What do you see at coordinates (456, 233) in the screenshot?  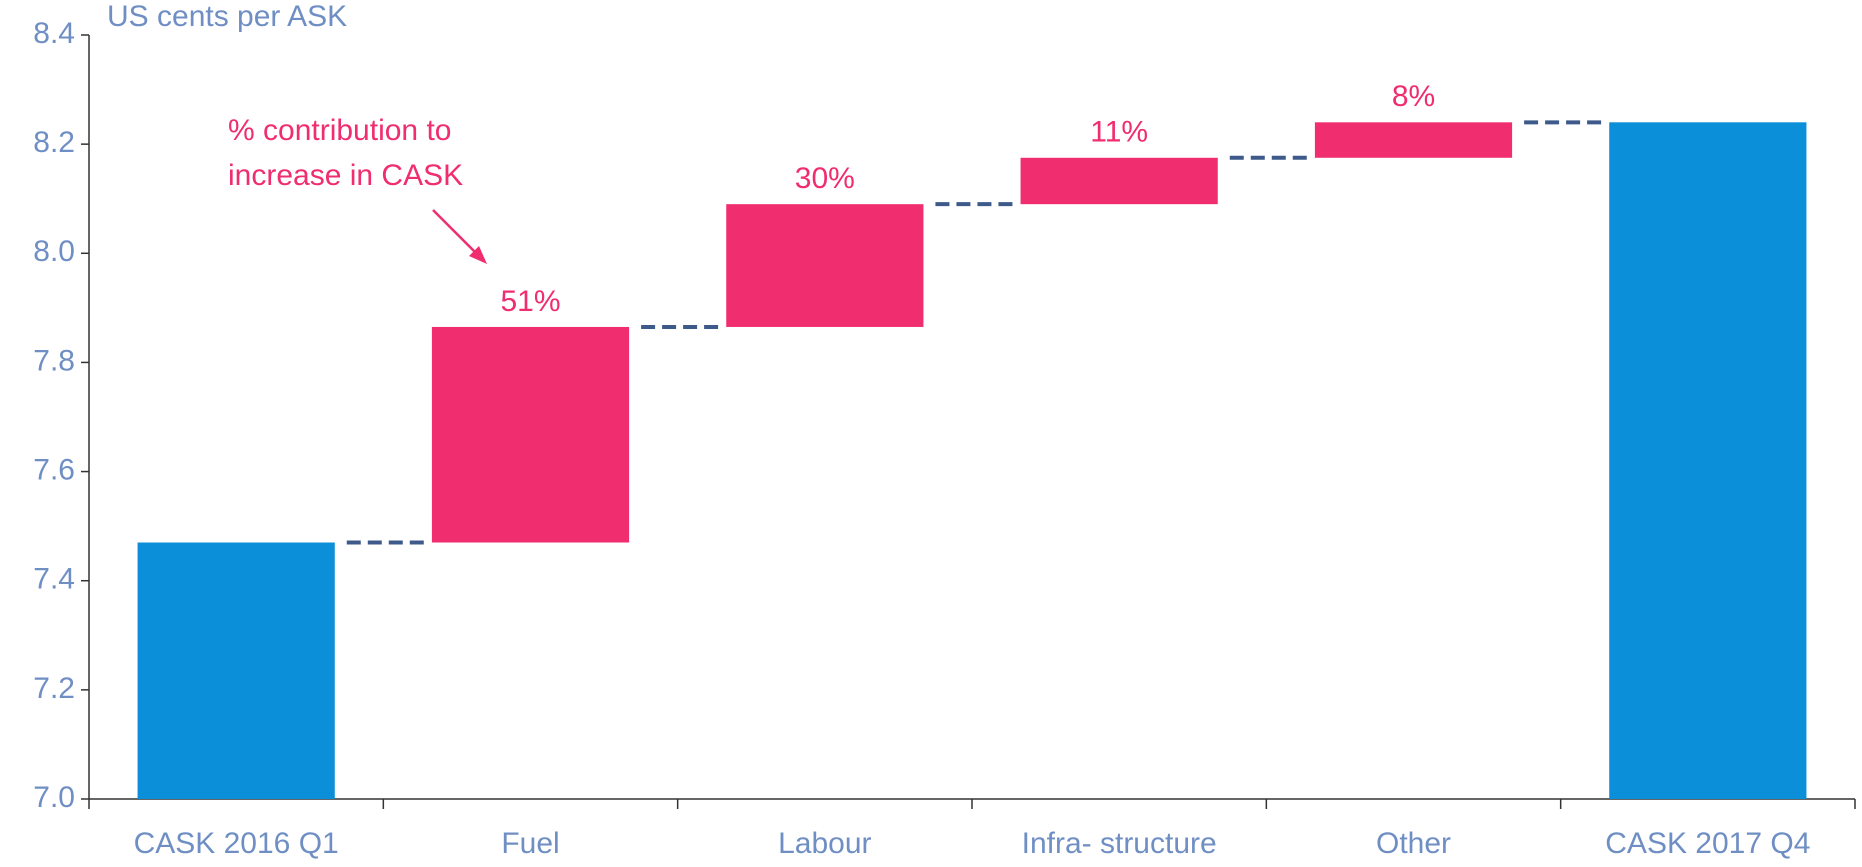 I see `annotation-arrow` at bounding box center [456, 233].